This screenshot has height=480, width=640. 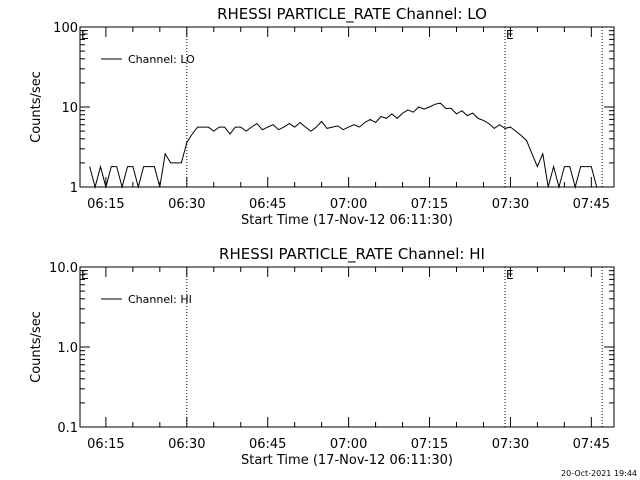 What do you see at coordinates (65, 28) in the screenshot?
I see `y-tick-label: 100` at bounding box center [65, 28].